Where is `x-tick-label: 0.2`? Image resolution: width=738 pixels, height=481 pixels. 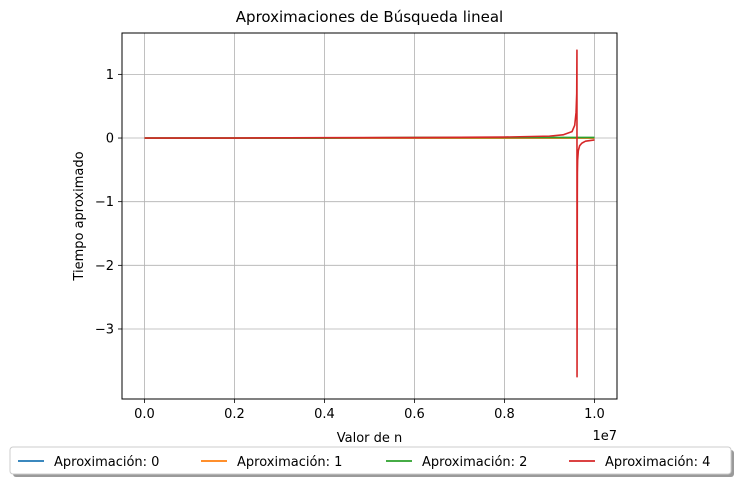
x-tick-label: 0.2 is located at coordinates (234, 414).